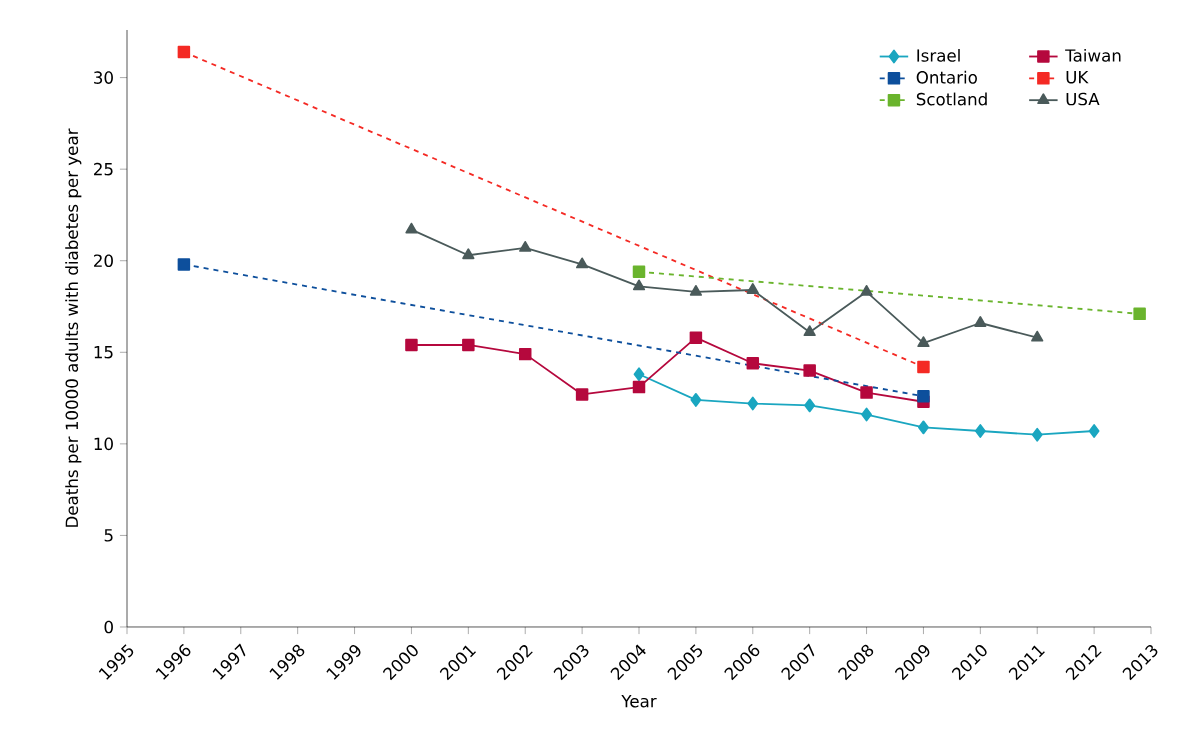 This screenshot has width=1192, height=743. Describe the element at coordinates (1093, 55) in the screenshot. I see `legend-label: Taiwan` at that location.